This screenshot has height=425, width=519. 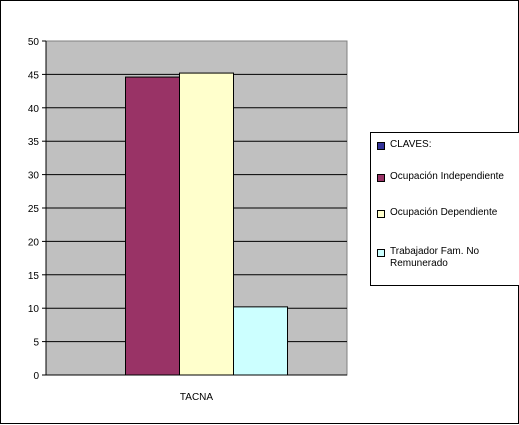 I want to click on y-tick-label: 40, so click(x=34, y=109).